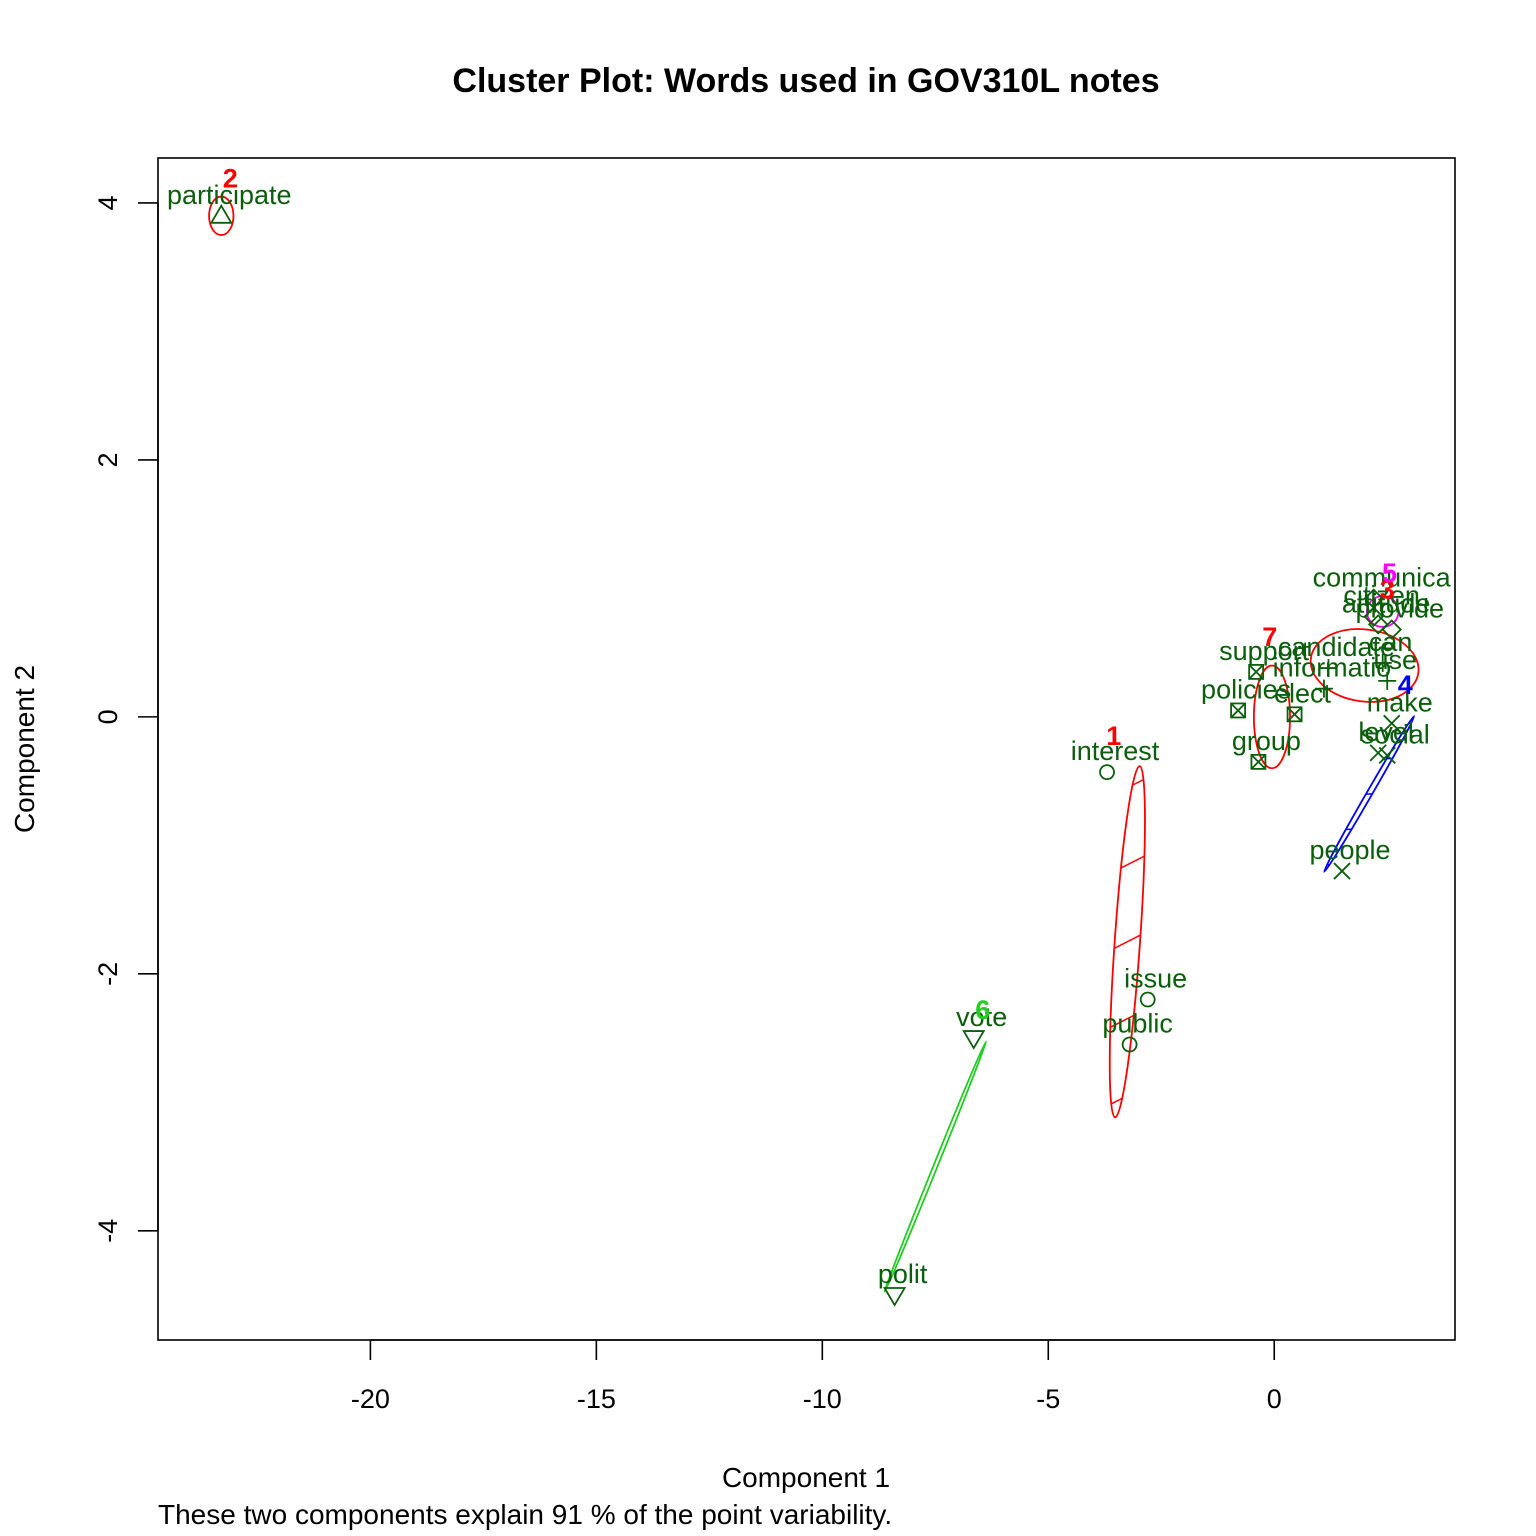 The width and height of the screenshot is (1536, 1536). Describe the element at coordinates (1400, 702) in the screenshot. I see `word-label-make: make` at that location.